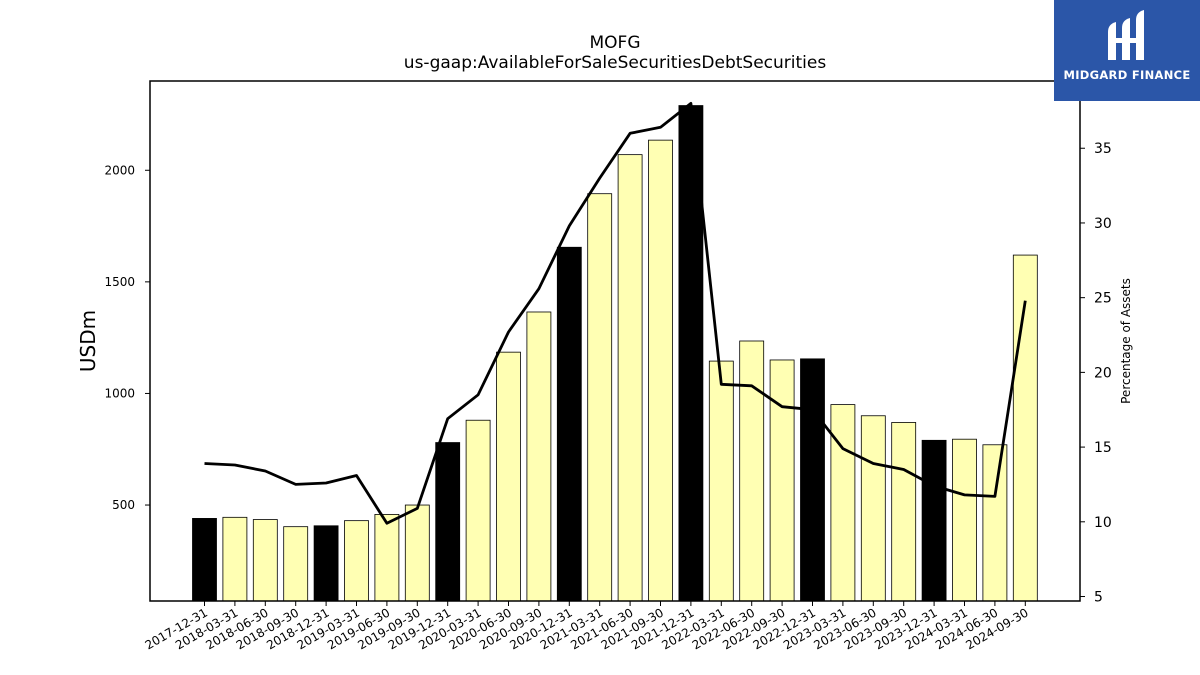  What do you see at coordinates (88, 341) in the screenshot?
I see `y-axis-label-left: USDm` at bounding box center [88, 341].